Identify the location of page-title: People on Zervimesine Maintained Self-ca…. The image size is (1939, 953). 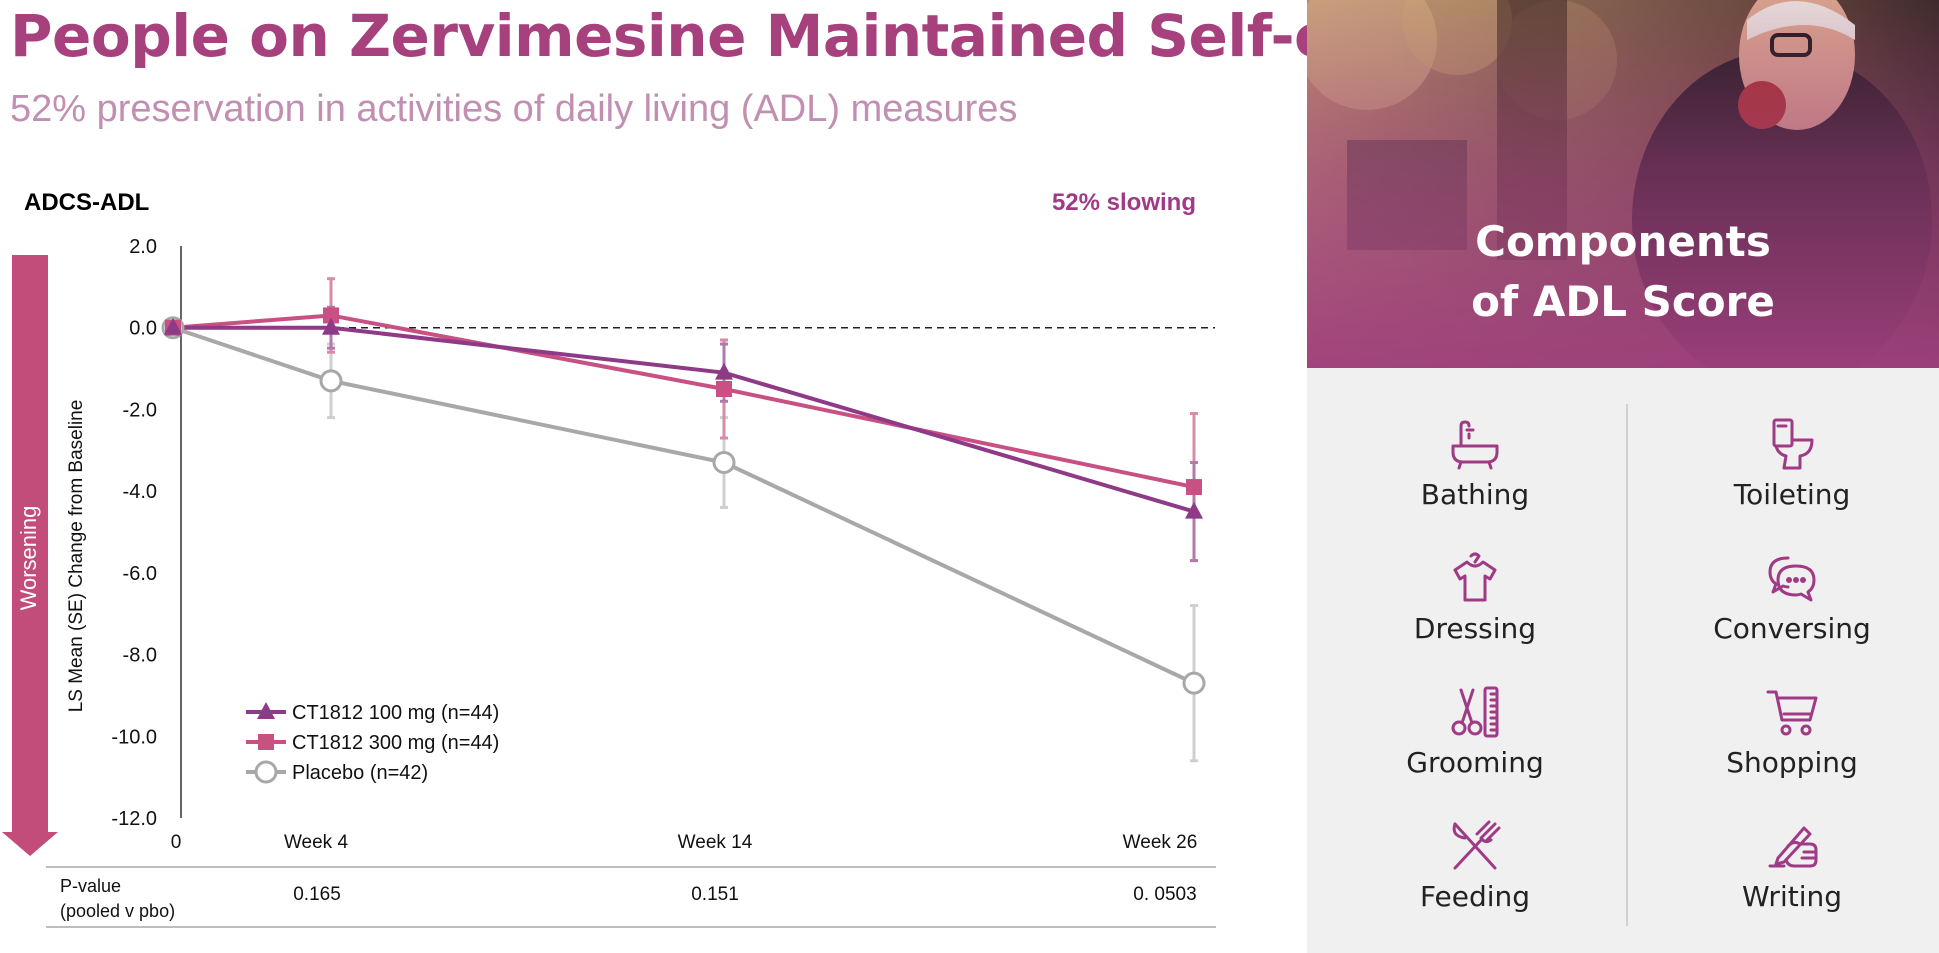
(722, 36).